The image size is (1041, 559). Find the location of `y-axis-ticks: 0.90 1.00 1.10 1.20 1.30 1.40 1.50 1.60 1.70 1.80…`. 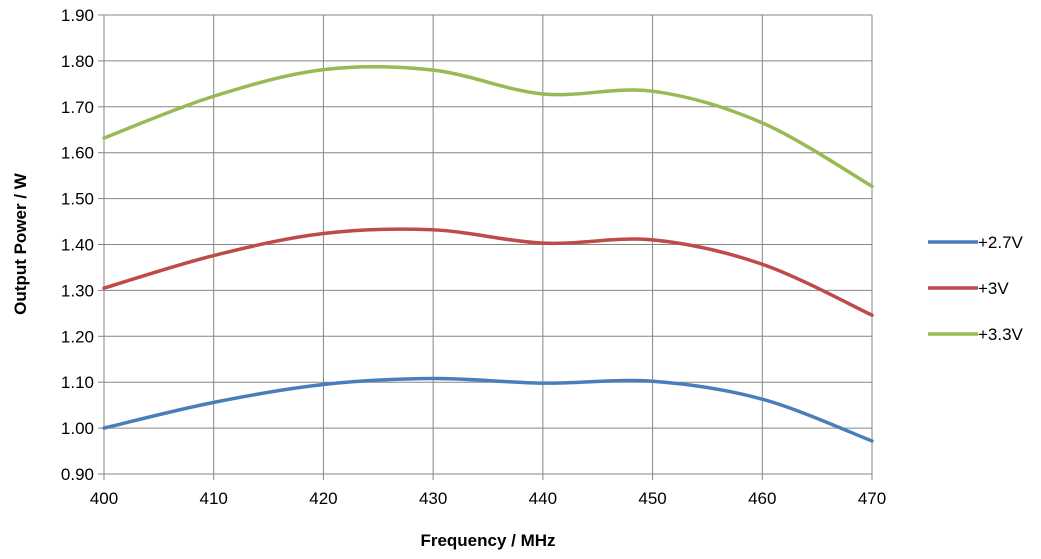

y-axis-ticks: 0.90 1.00 1.10 1.20 1.30 1.40 1.50 1.60 1.70 1.80… is located at coordinates (77, 245).